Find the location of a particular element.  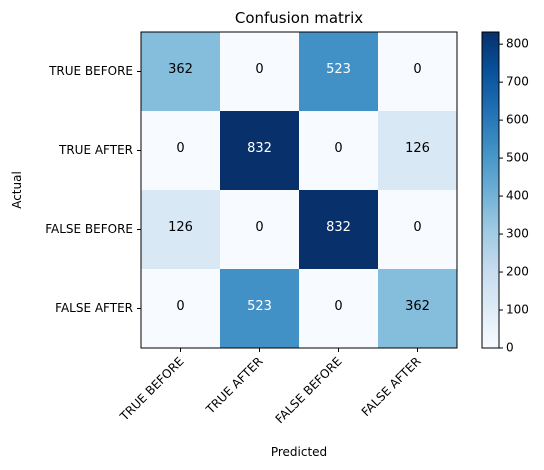

colorbar-tick-label: 100 is located at coordinates (517, 310).